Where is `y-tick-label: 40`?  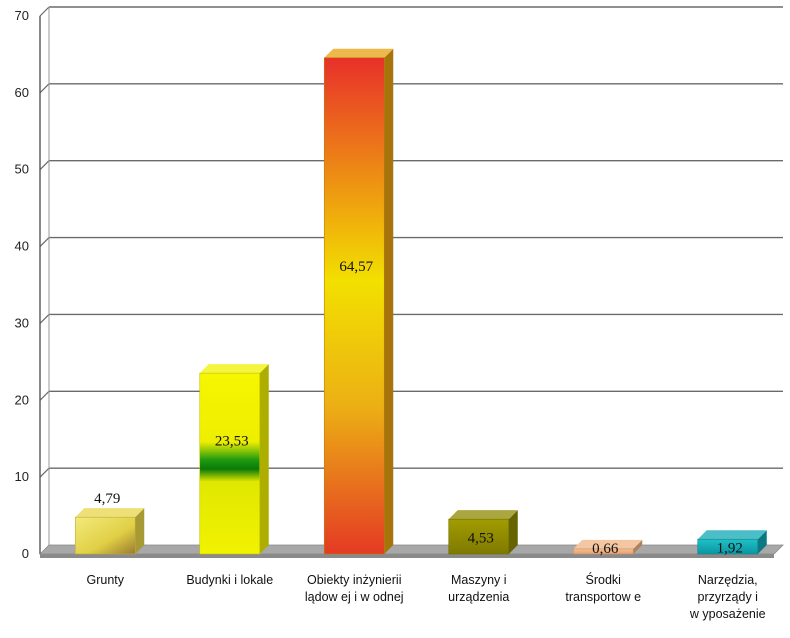
y-tick-label: 40 is located at coordinates (22, 246).